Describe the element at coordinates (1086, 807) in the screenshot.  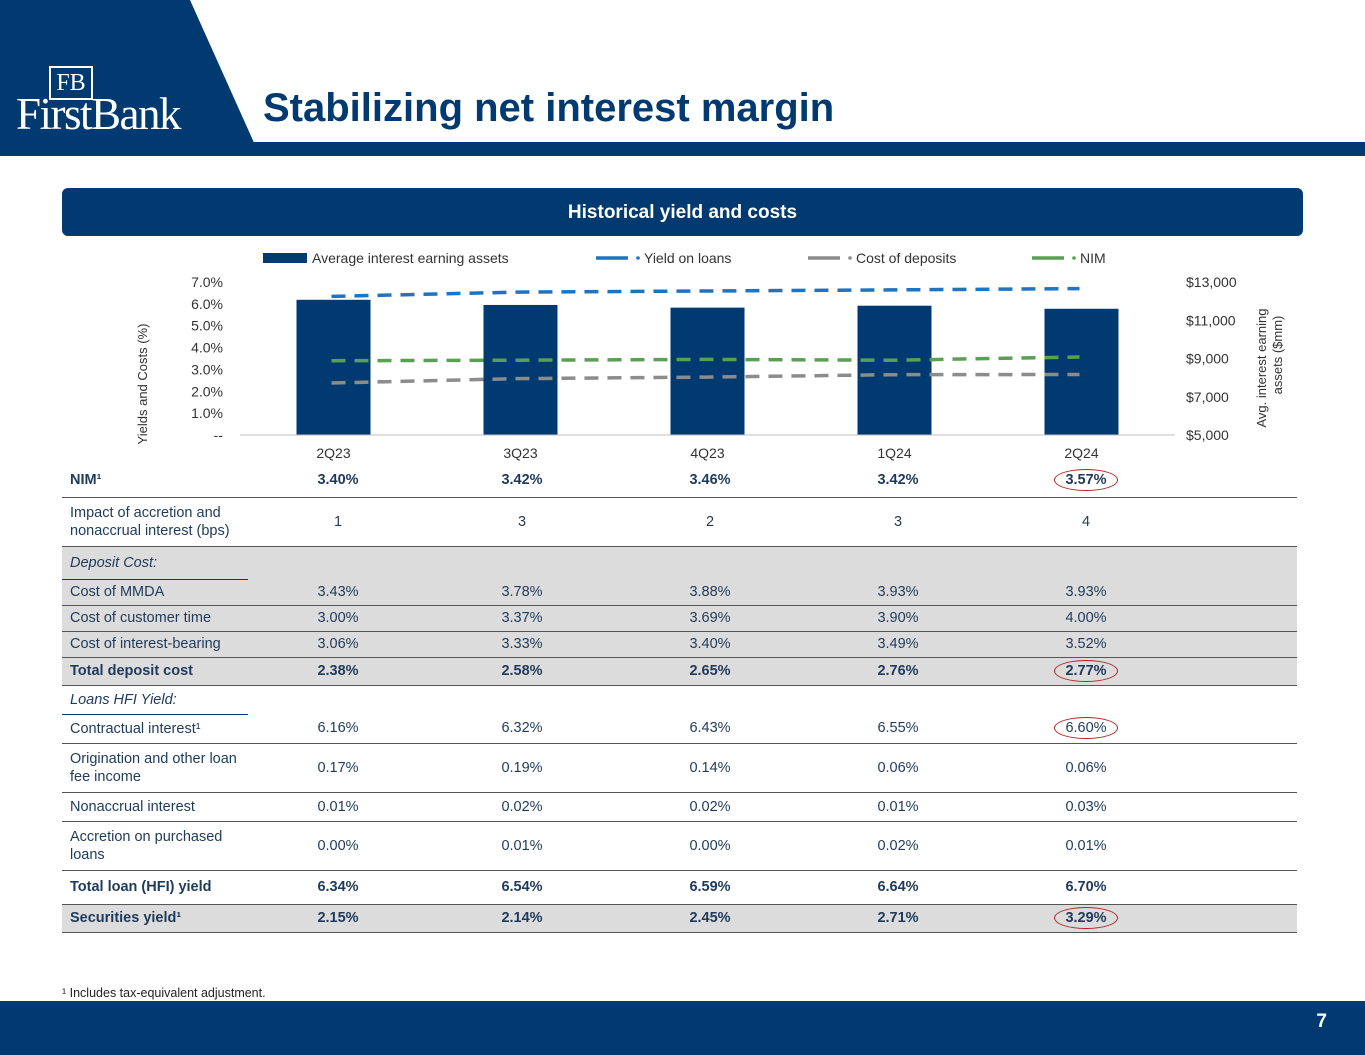
I see `cell-value: 0.03%` at that location.